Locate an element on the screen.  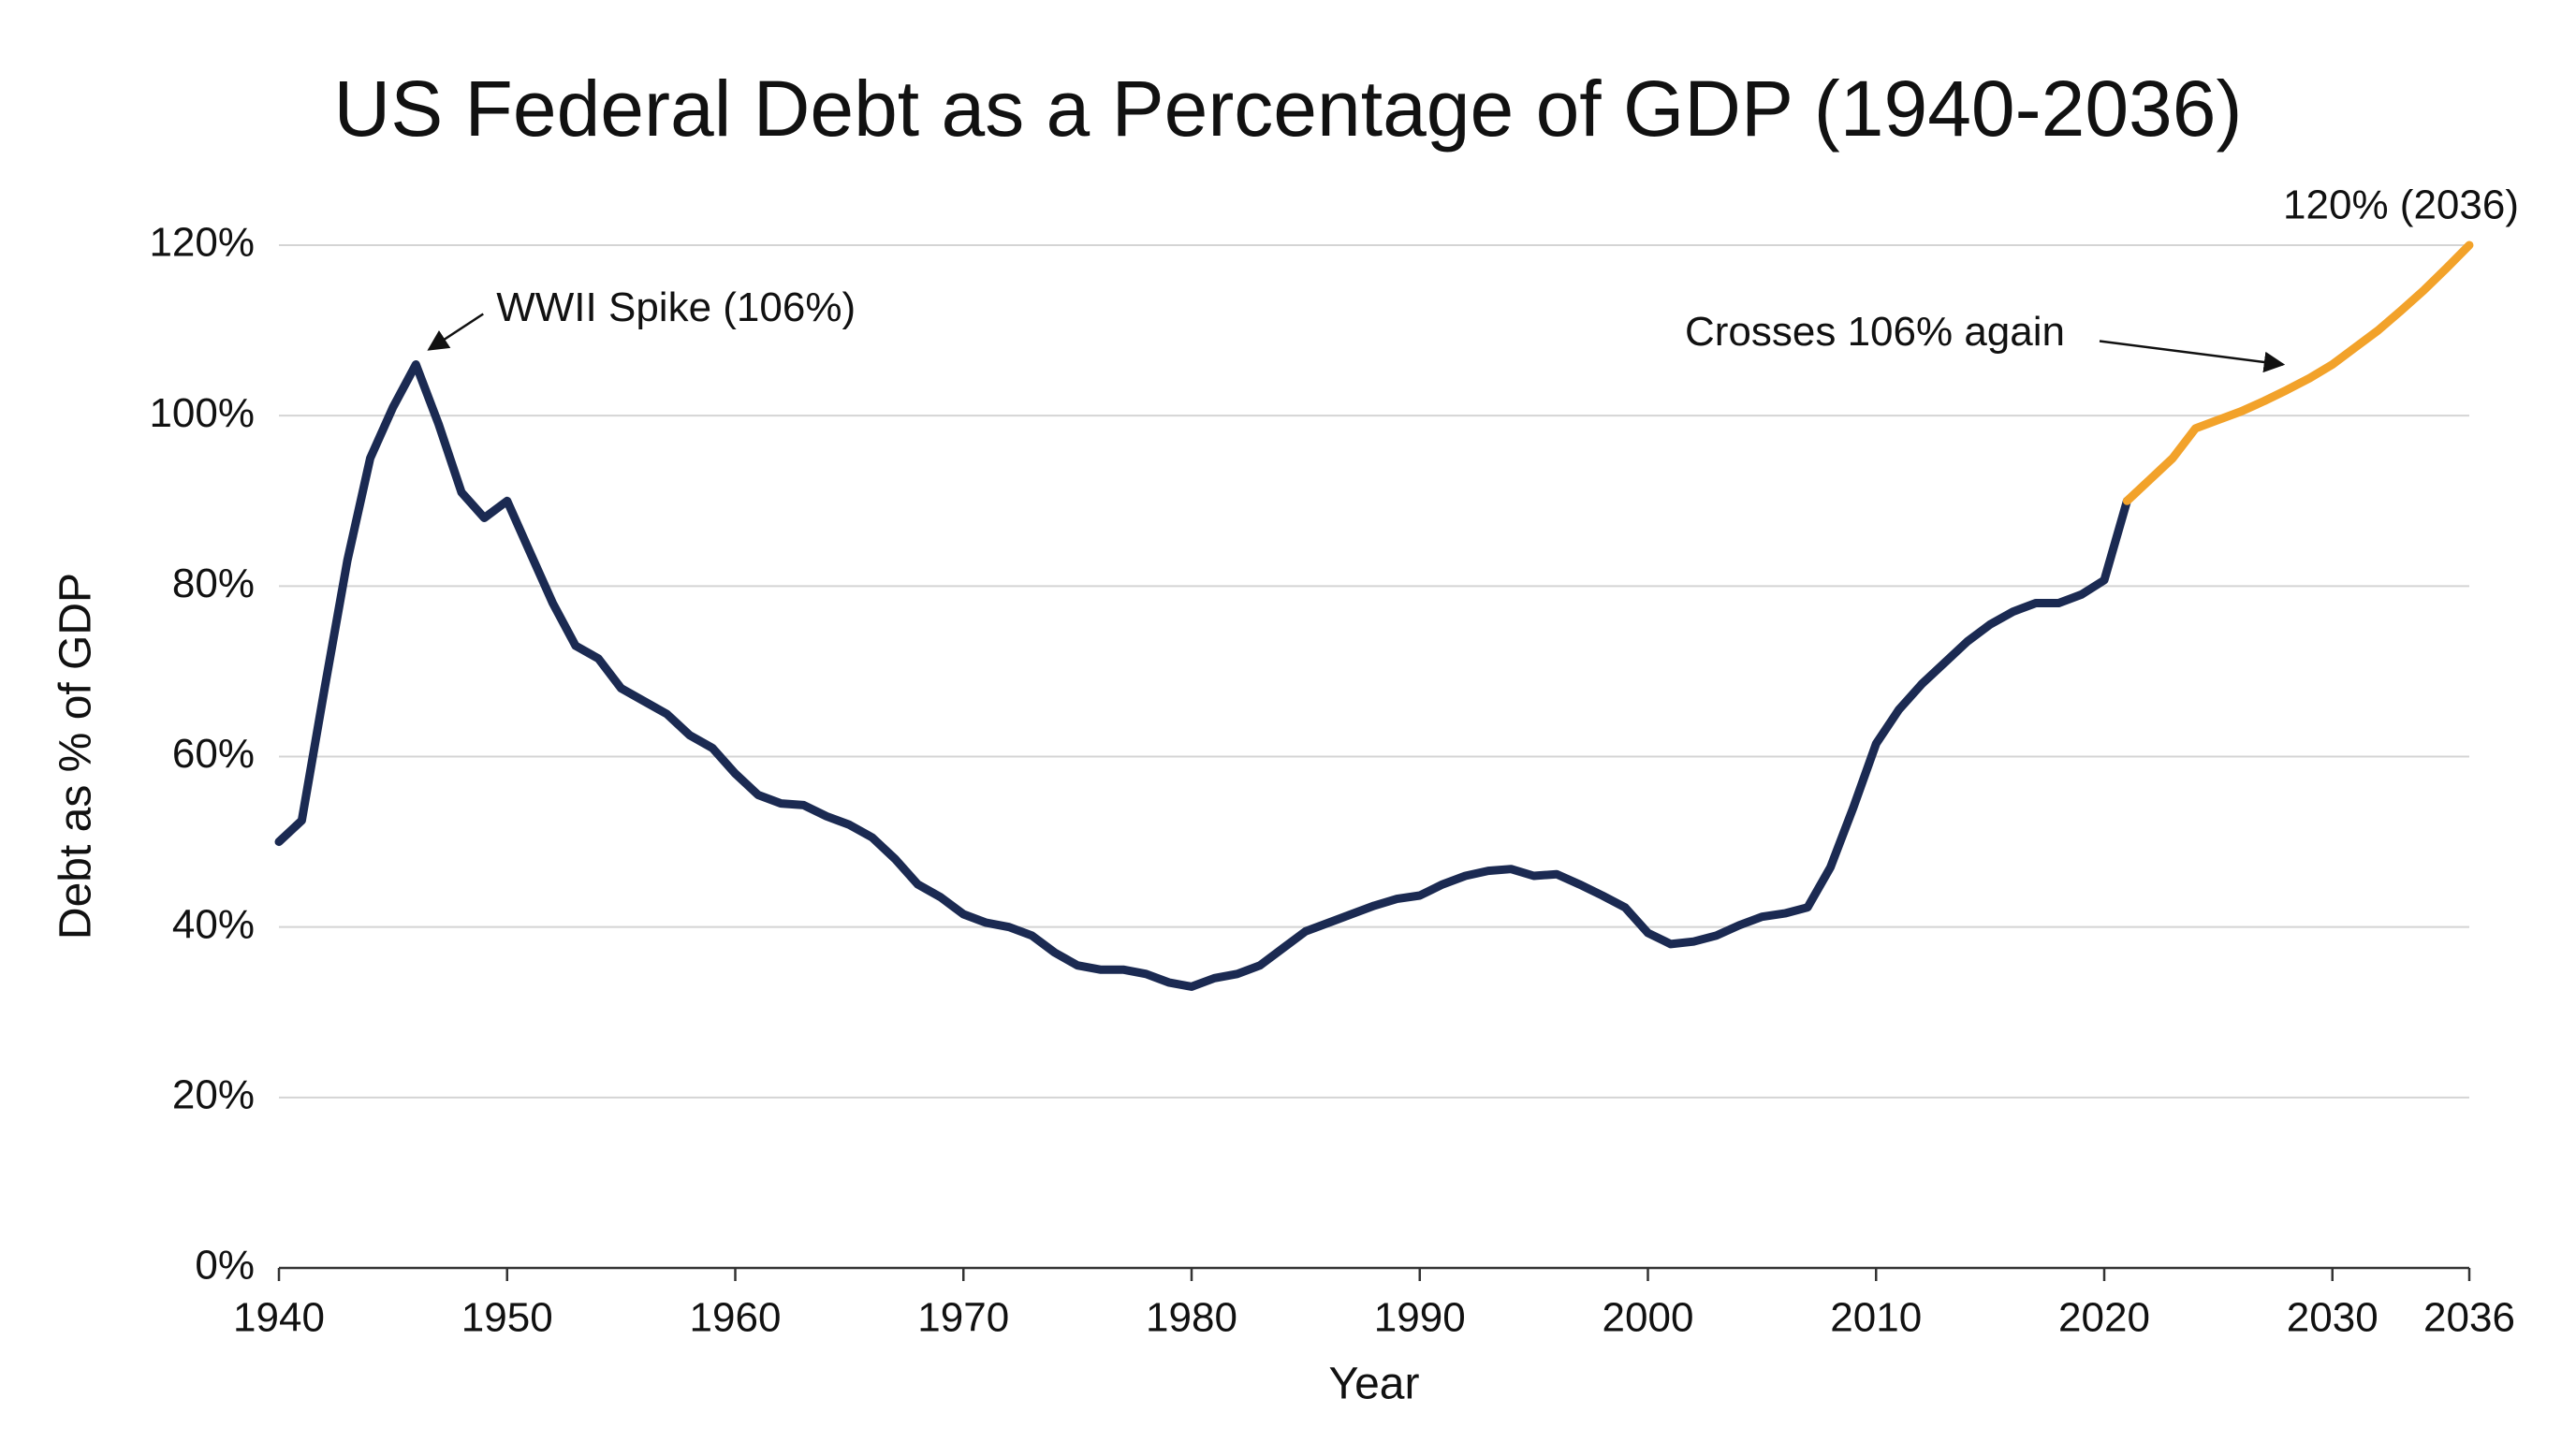
x-tick-label: 2036 is located at coordinates (2469, 1318).